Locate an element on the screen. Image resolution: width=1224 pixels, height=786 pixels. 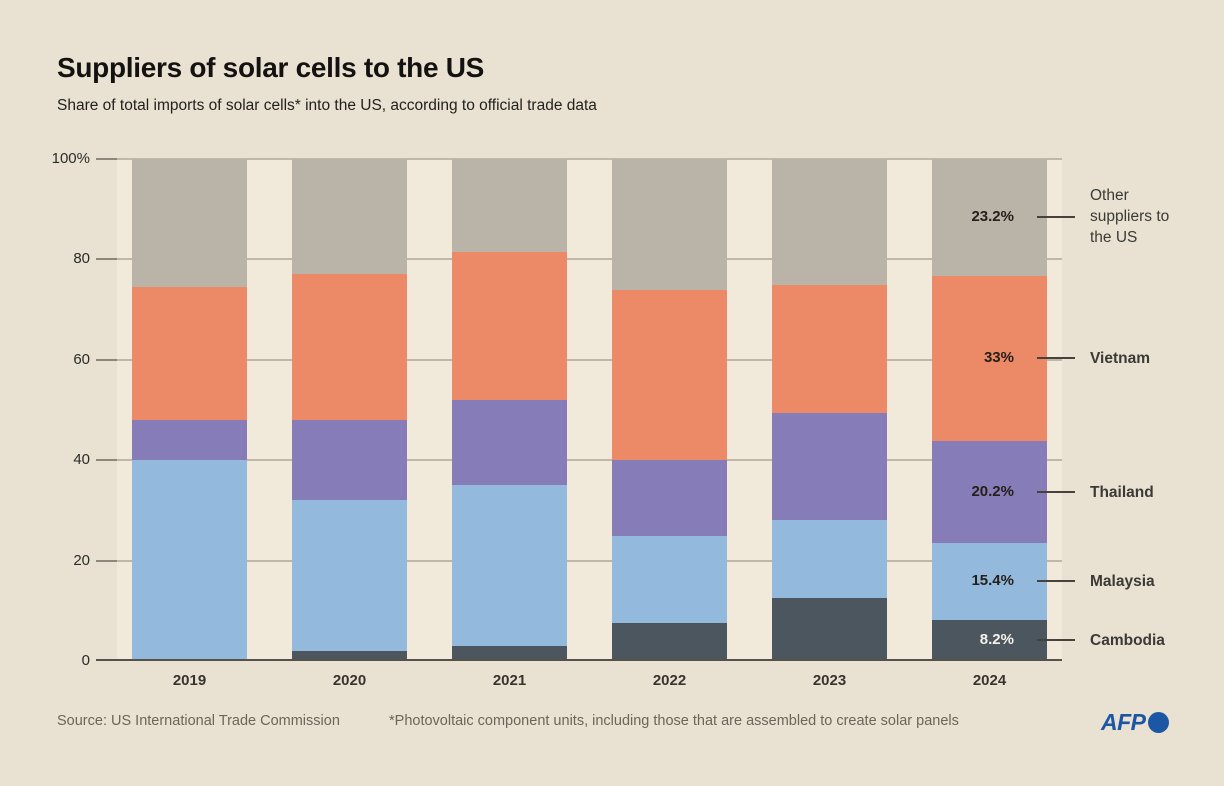
value-label-2024-thailand: 20.2% is located at coordinates (992, 491).